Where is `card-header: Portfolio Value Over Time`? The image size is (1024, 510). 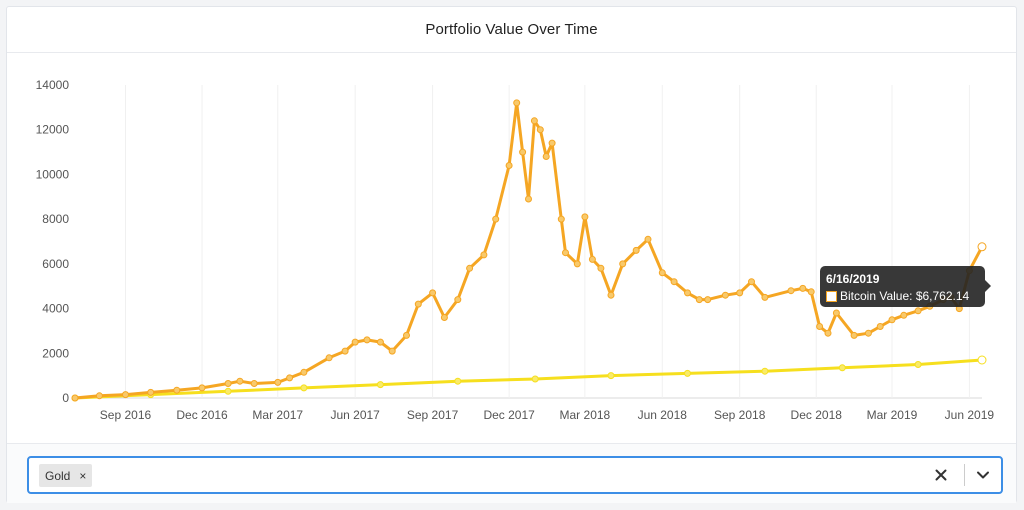
card-header: Portfolio Value Over Time is located at coordinates (511, 30).